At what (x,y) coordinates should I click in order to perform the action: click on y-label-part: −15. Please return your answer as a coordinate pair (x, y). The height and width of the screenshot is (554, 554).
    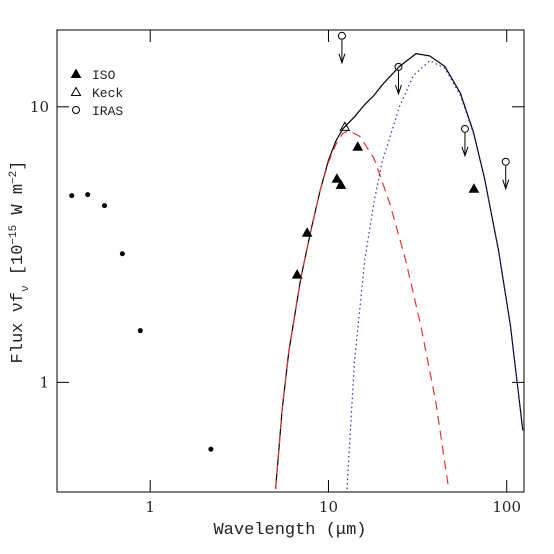
    Looking at the image, I should click on (14, 235).